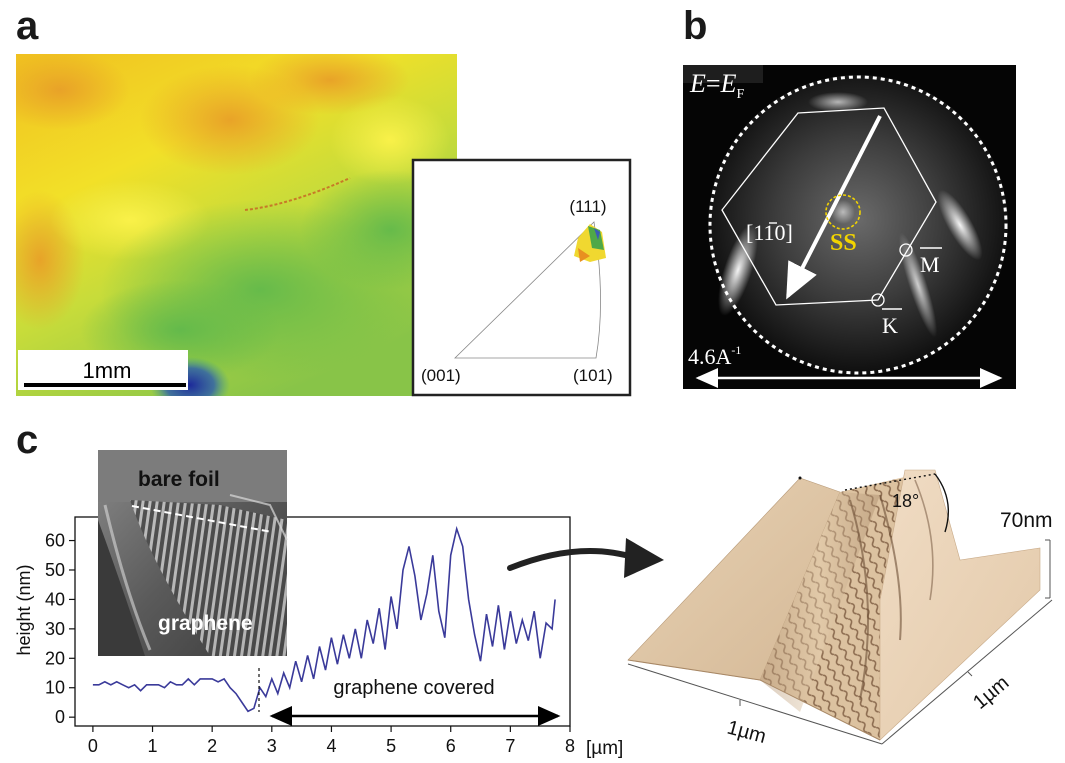 Image resolution: width=1065 pixels, height=763 pixels. What do you see at coordinates (573, 559) in the screenshot?
I see `curved-arrow` at bounding box center [573, 559].